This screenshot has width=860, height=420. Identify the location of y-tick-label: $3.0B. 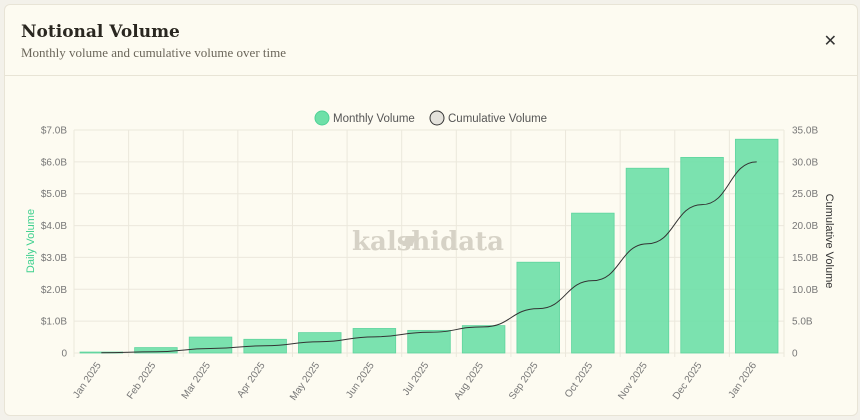
(54, 258).